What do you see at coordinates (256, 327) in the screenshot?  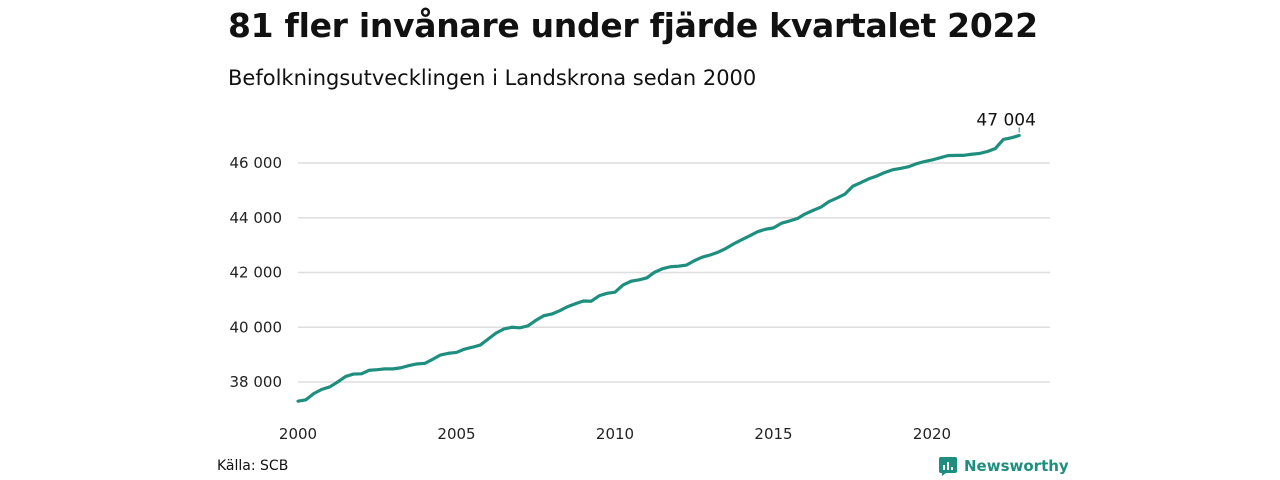 I see `y-tick-label: 40 000` at bounding box center [256, 327].